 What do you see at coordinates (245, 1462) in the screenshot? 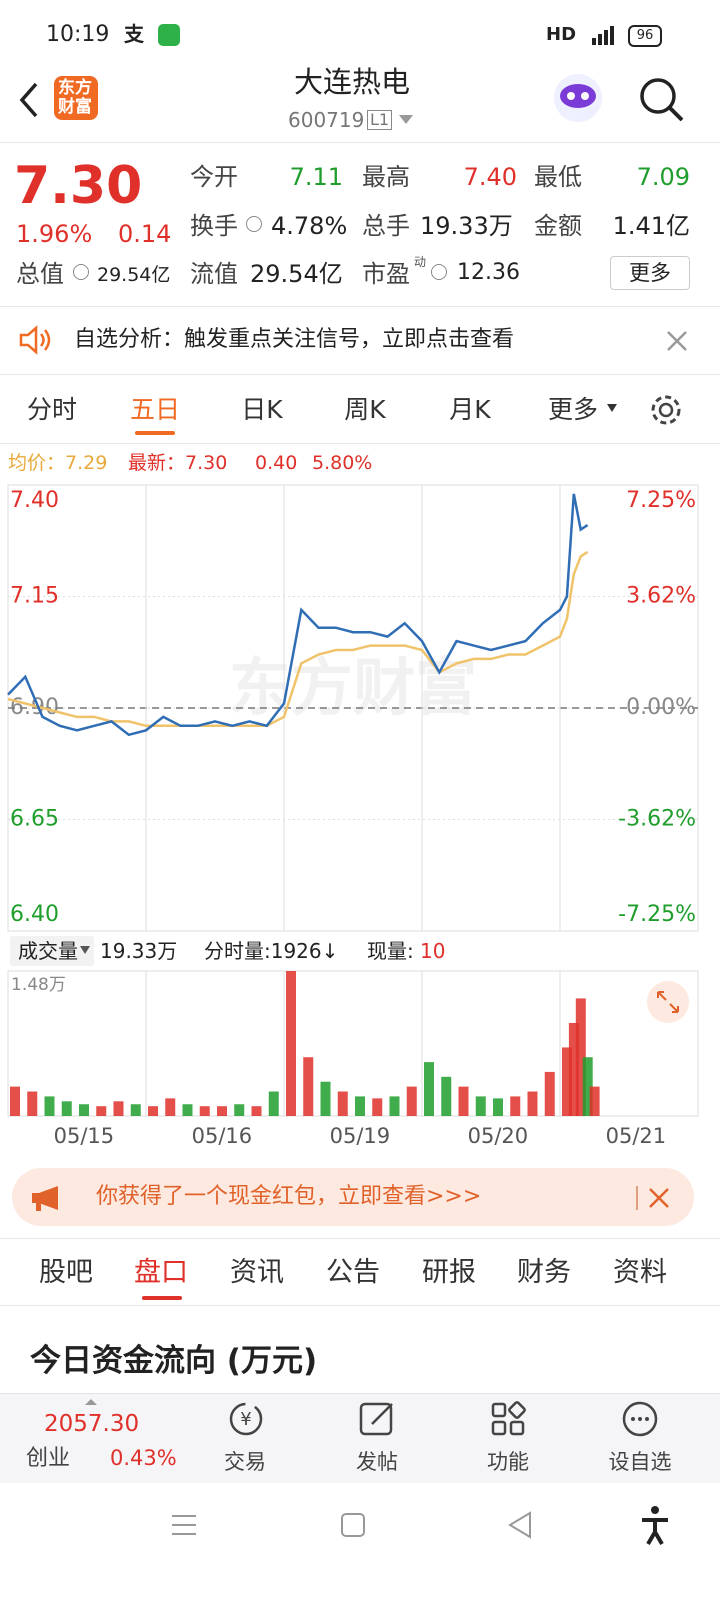
I see `nav-label: 交易` at bounding box center [245, 1462].